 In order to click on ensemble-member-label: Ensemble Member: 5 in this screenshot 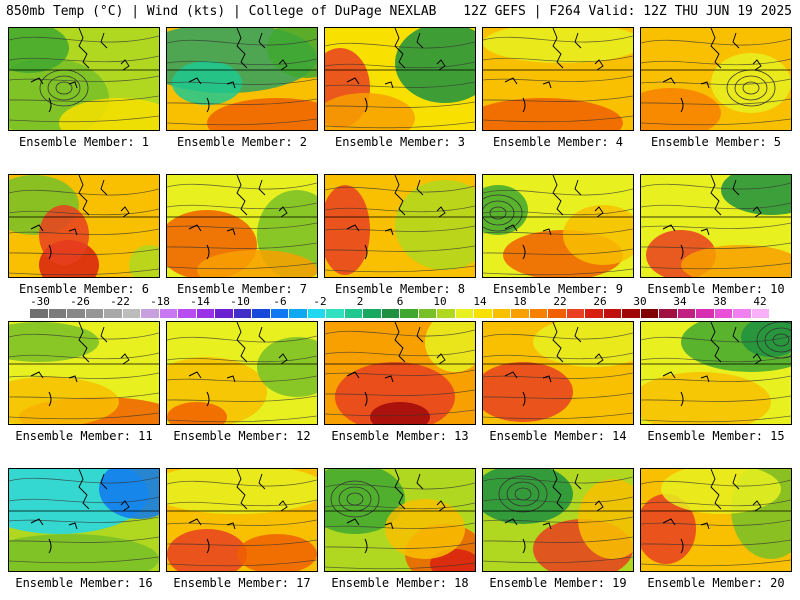, I will do `click(716, 142)`.